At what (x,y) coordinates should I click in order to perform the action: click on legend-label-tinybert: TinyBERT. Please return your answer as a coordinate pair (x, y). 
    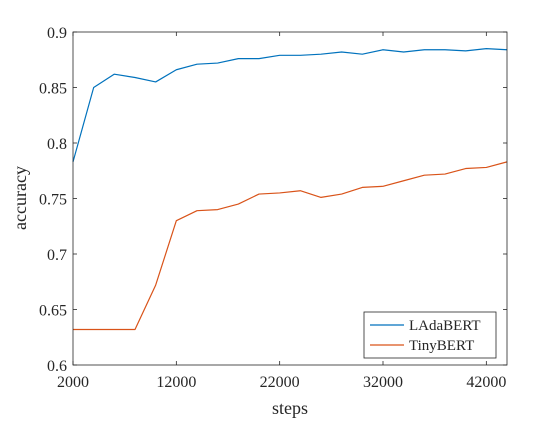
    Looking at the image, I should click on (441, 346).